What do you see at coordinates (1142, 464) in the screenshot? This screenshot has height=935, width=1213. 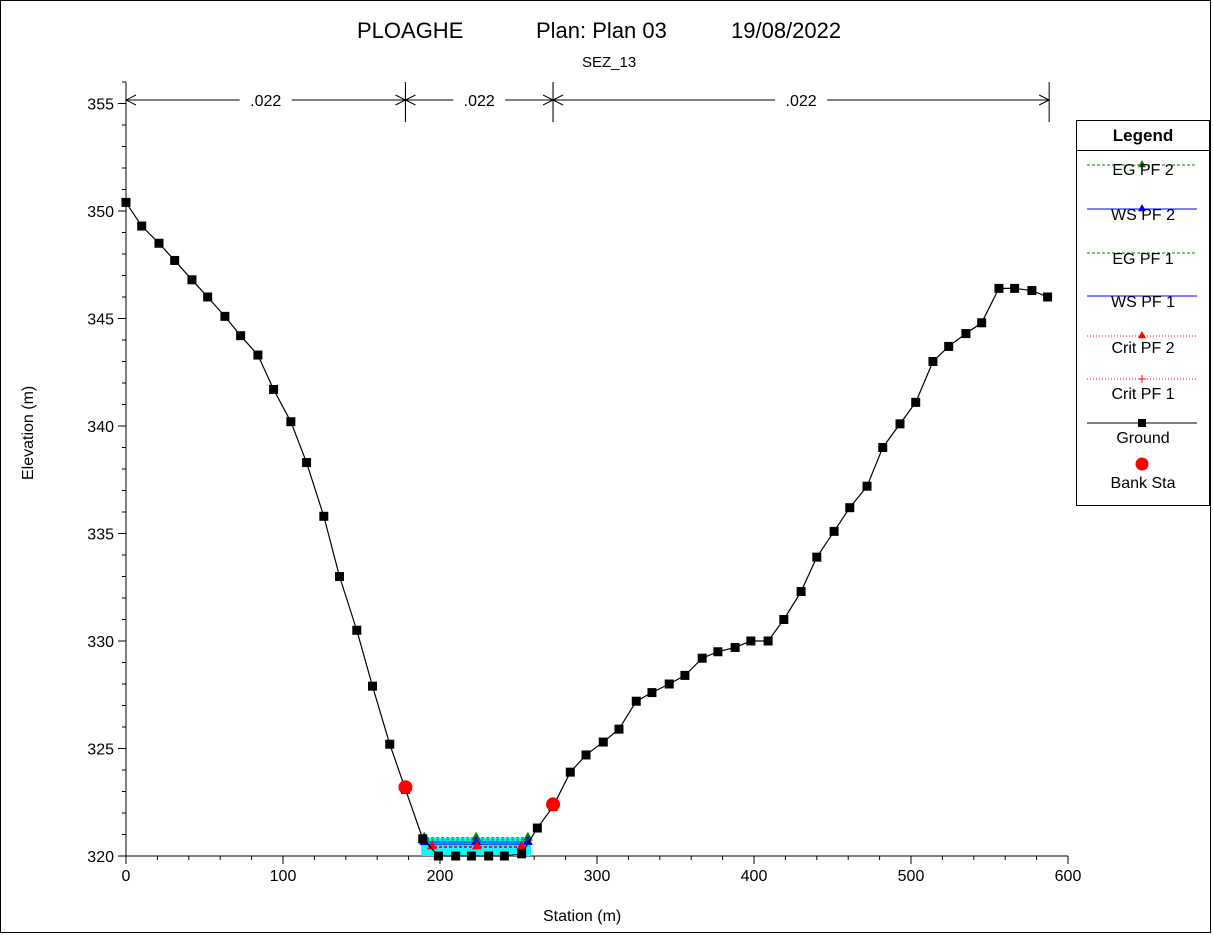 I see `legend-marker-bank-sta` at bounding box center [1142, 464].